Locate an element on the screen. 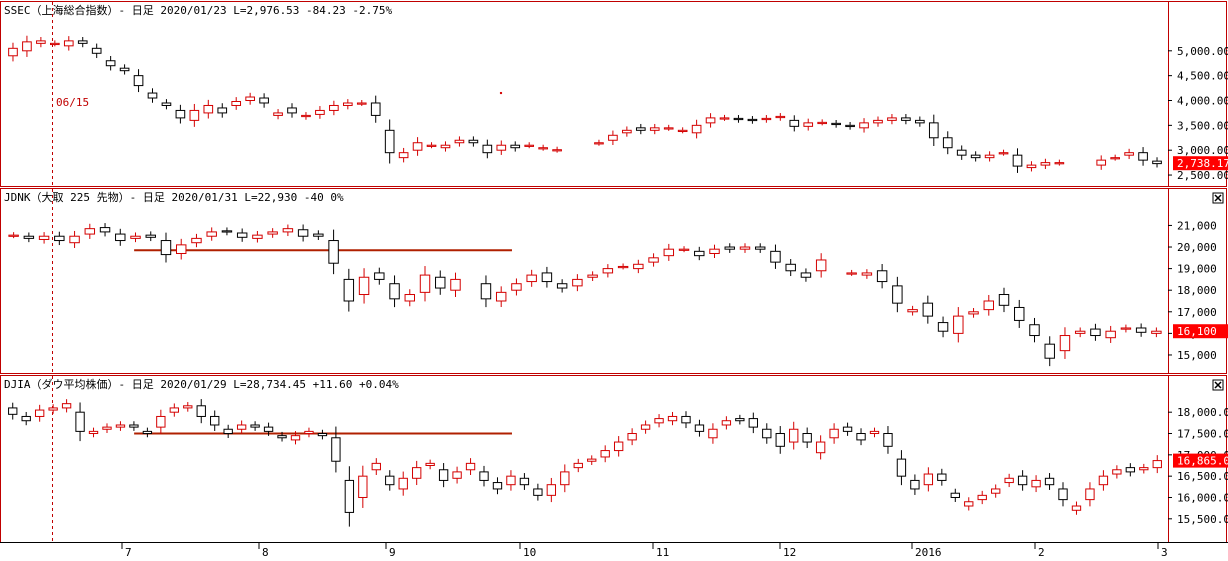 This screenshot has width=1228, height=561. y-tick-label: 5,000.00 is located at coordinates (1202, 51).